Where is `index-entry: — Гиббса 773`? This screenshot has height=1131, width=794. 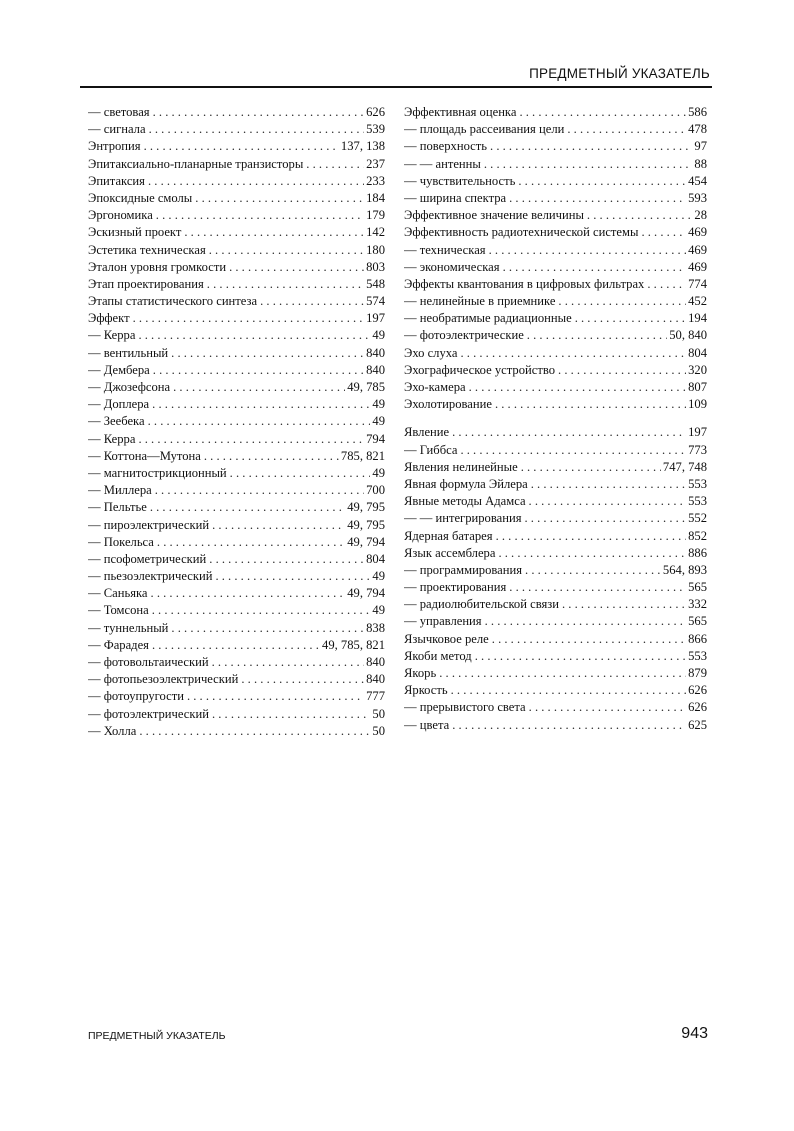
index-entry: — Гиббса 773 is located at coordinates (555, 450).